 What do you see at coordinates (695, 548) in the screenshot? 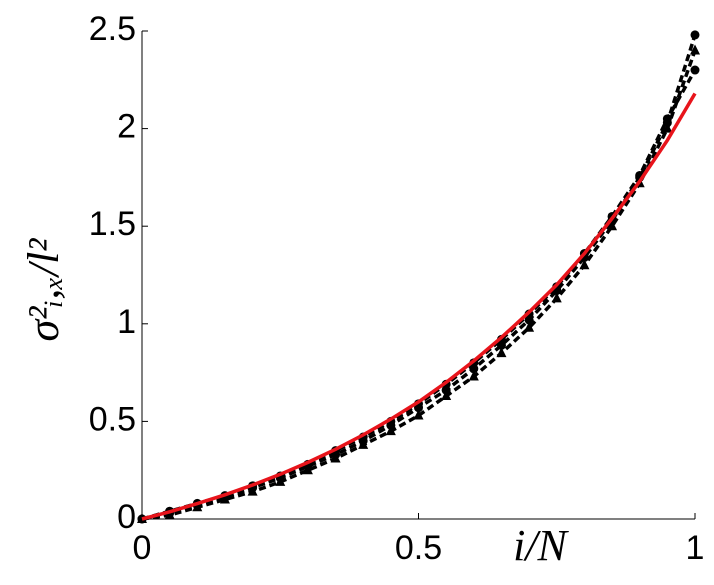
I see `x-tick-label: 1` at bounding box center [695, 548].